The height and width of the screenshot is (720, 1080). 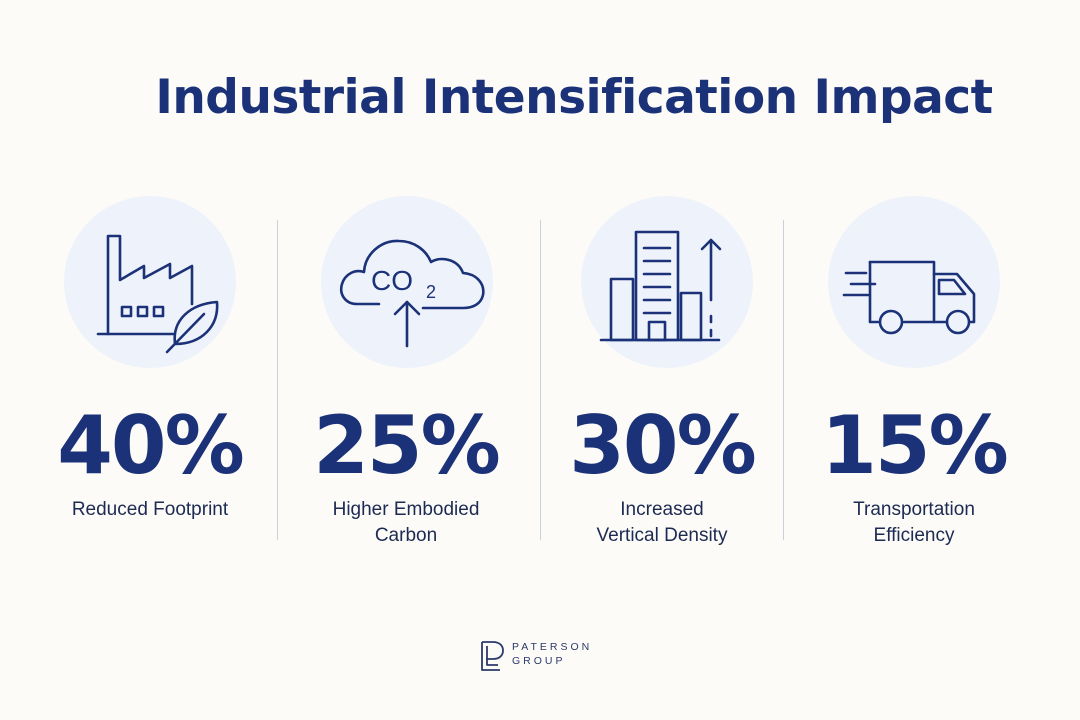 I want to click on stat-label: Increased Vertical Density, so click(x=662, y=523).